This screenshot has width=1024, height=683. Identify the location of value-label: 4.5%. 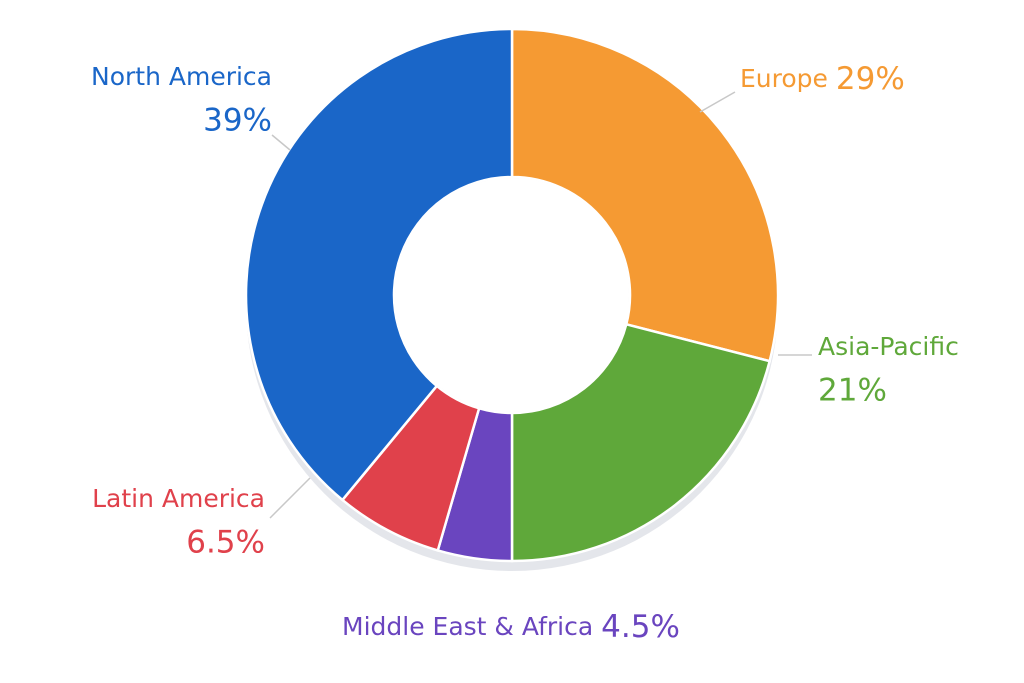
(640, 627).